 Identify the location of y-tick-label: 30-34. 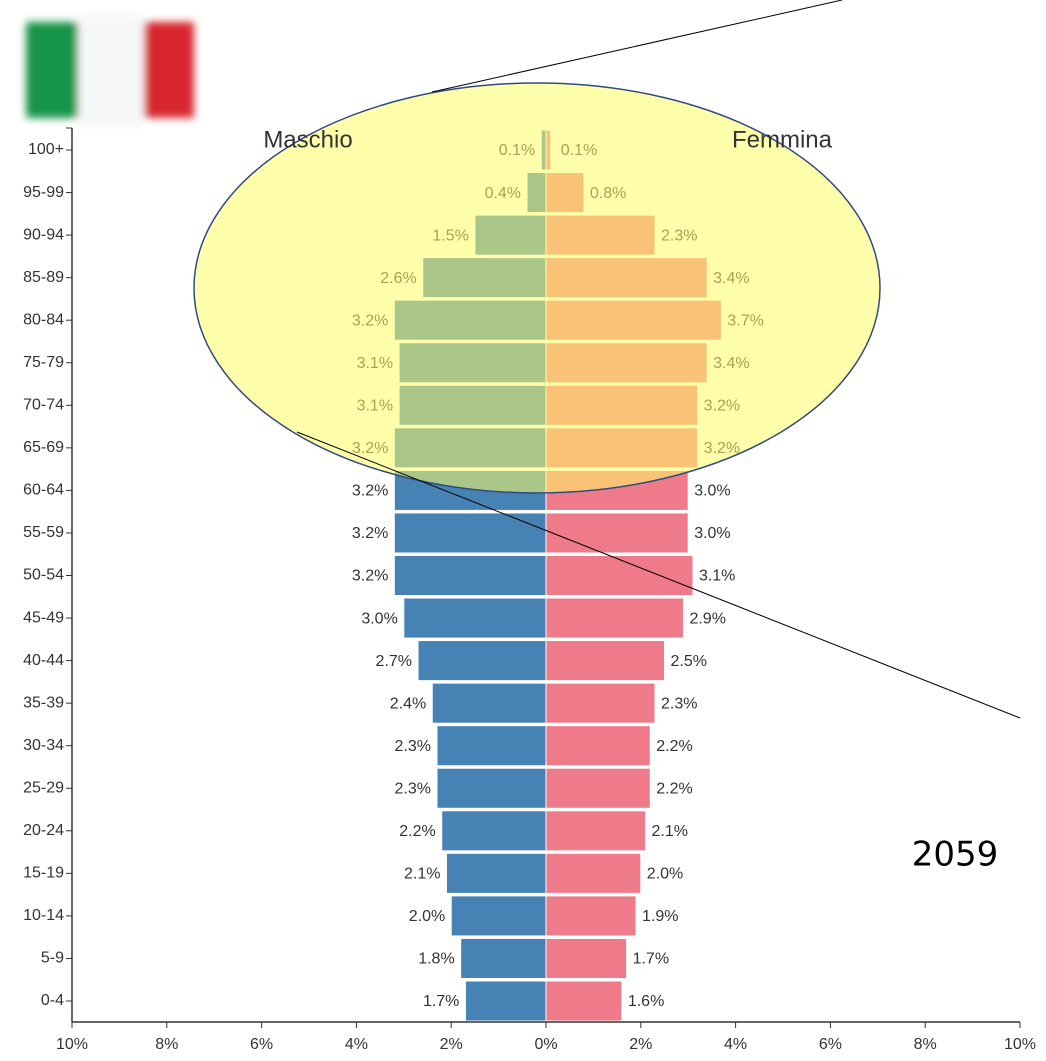
(43, 745).